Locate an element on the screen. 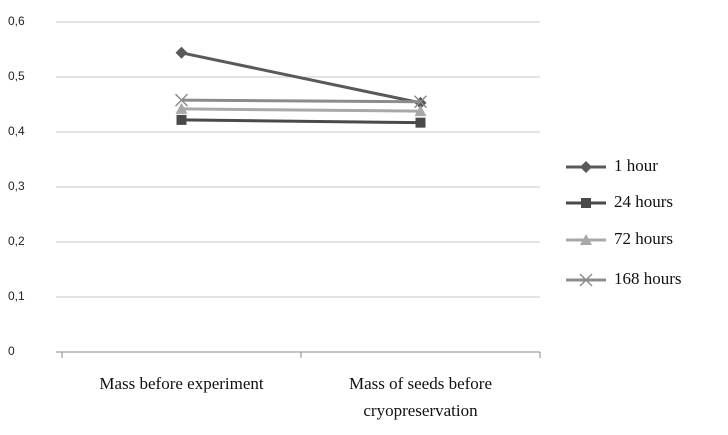  y-tick-label: 0,5 is located at coordinates (16, 76).